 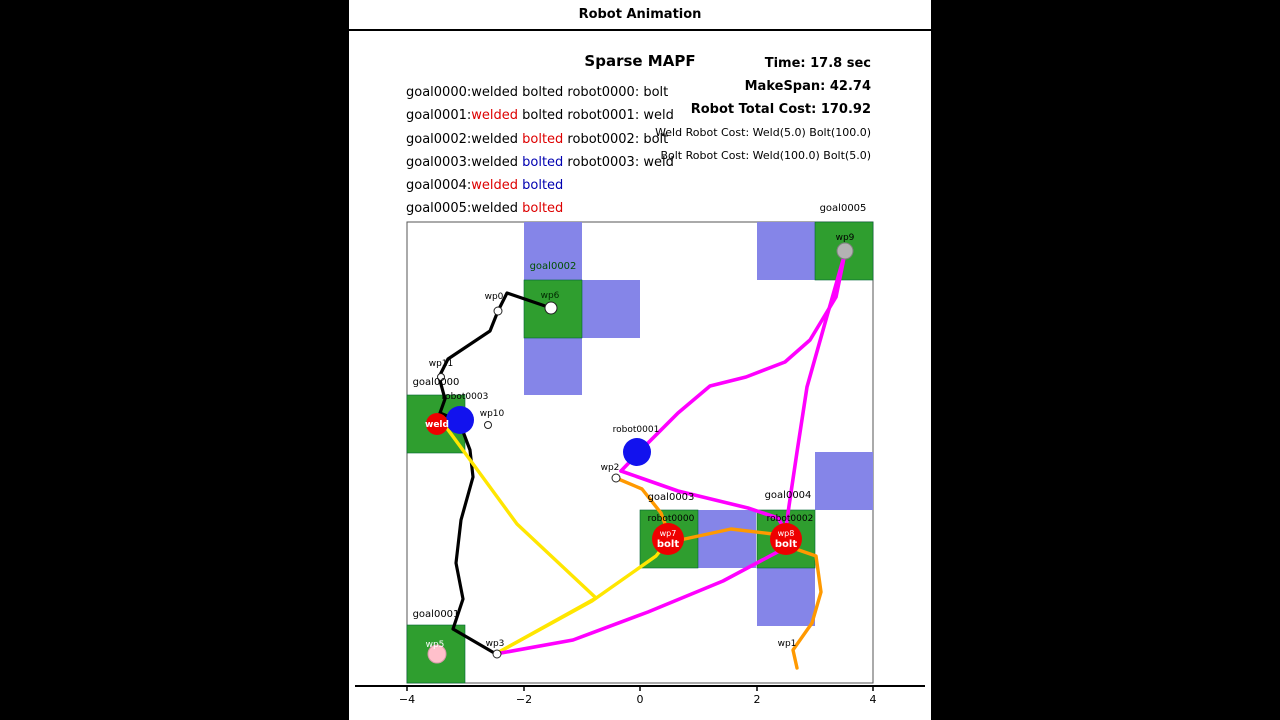 I want to click on label-wp2: wp2, so click(x=610, y=468).